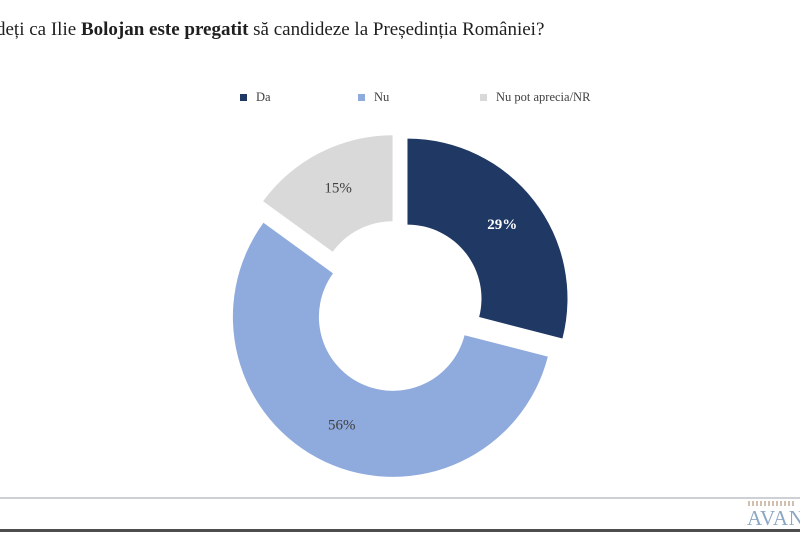 Image resolution: width=800 pixels, height=534 pixels. What do you see at coordinates (382, 97) in the screenshot?
I see `legend-label-nu: Nu` at bounding box center [382, 97].